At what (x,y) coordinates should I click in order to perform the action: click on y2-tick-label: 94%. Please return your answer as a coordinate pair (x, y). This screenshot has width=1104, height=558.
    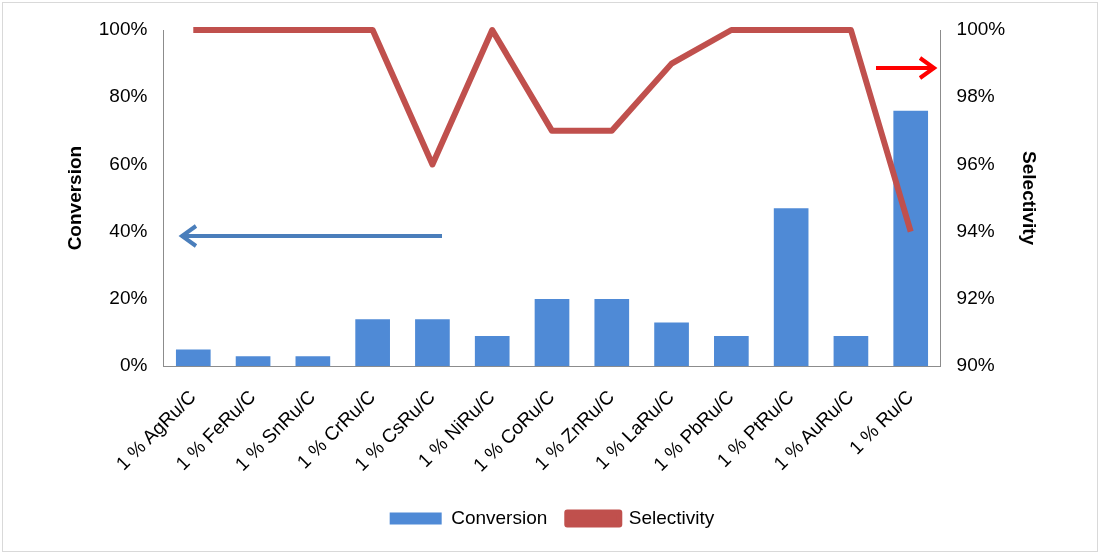
    Looking at the image, I should click on (975, 230).